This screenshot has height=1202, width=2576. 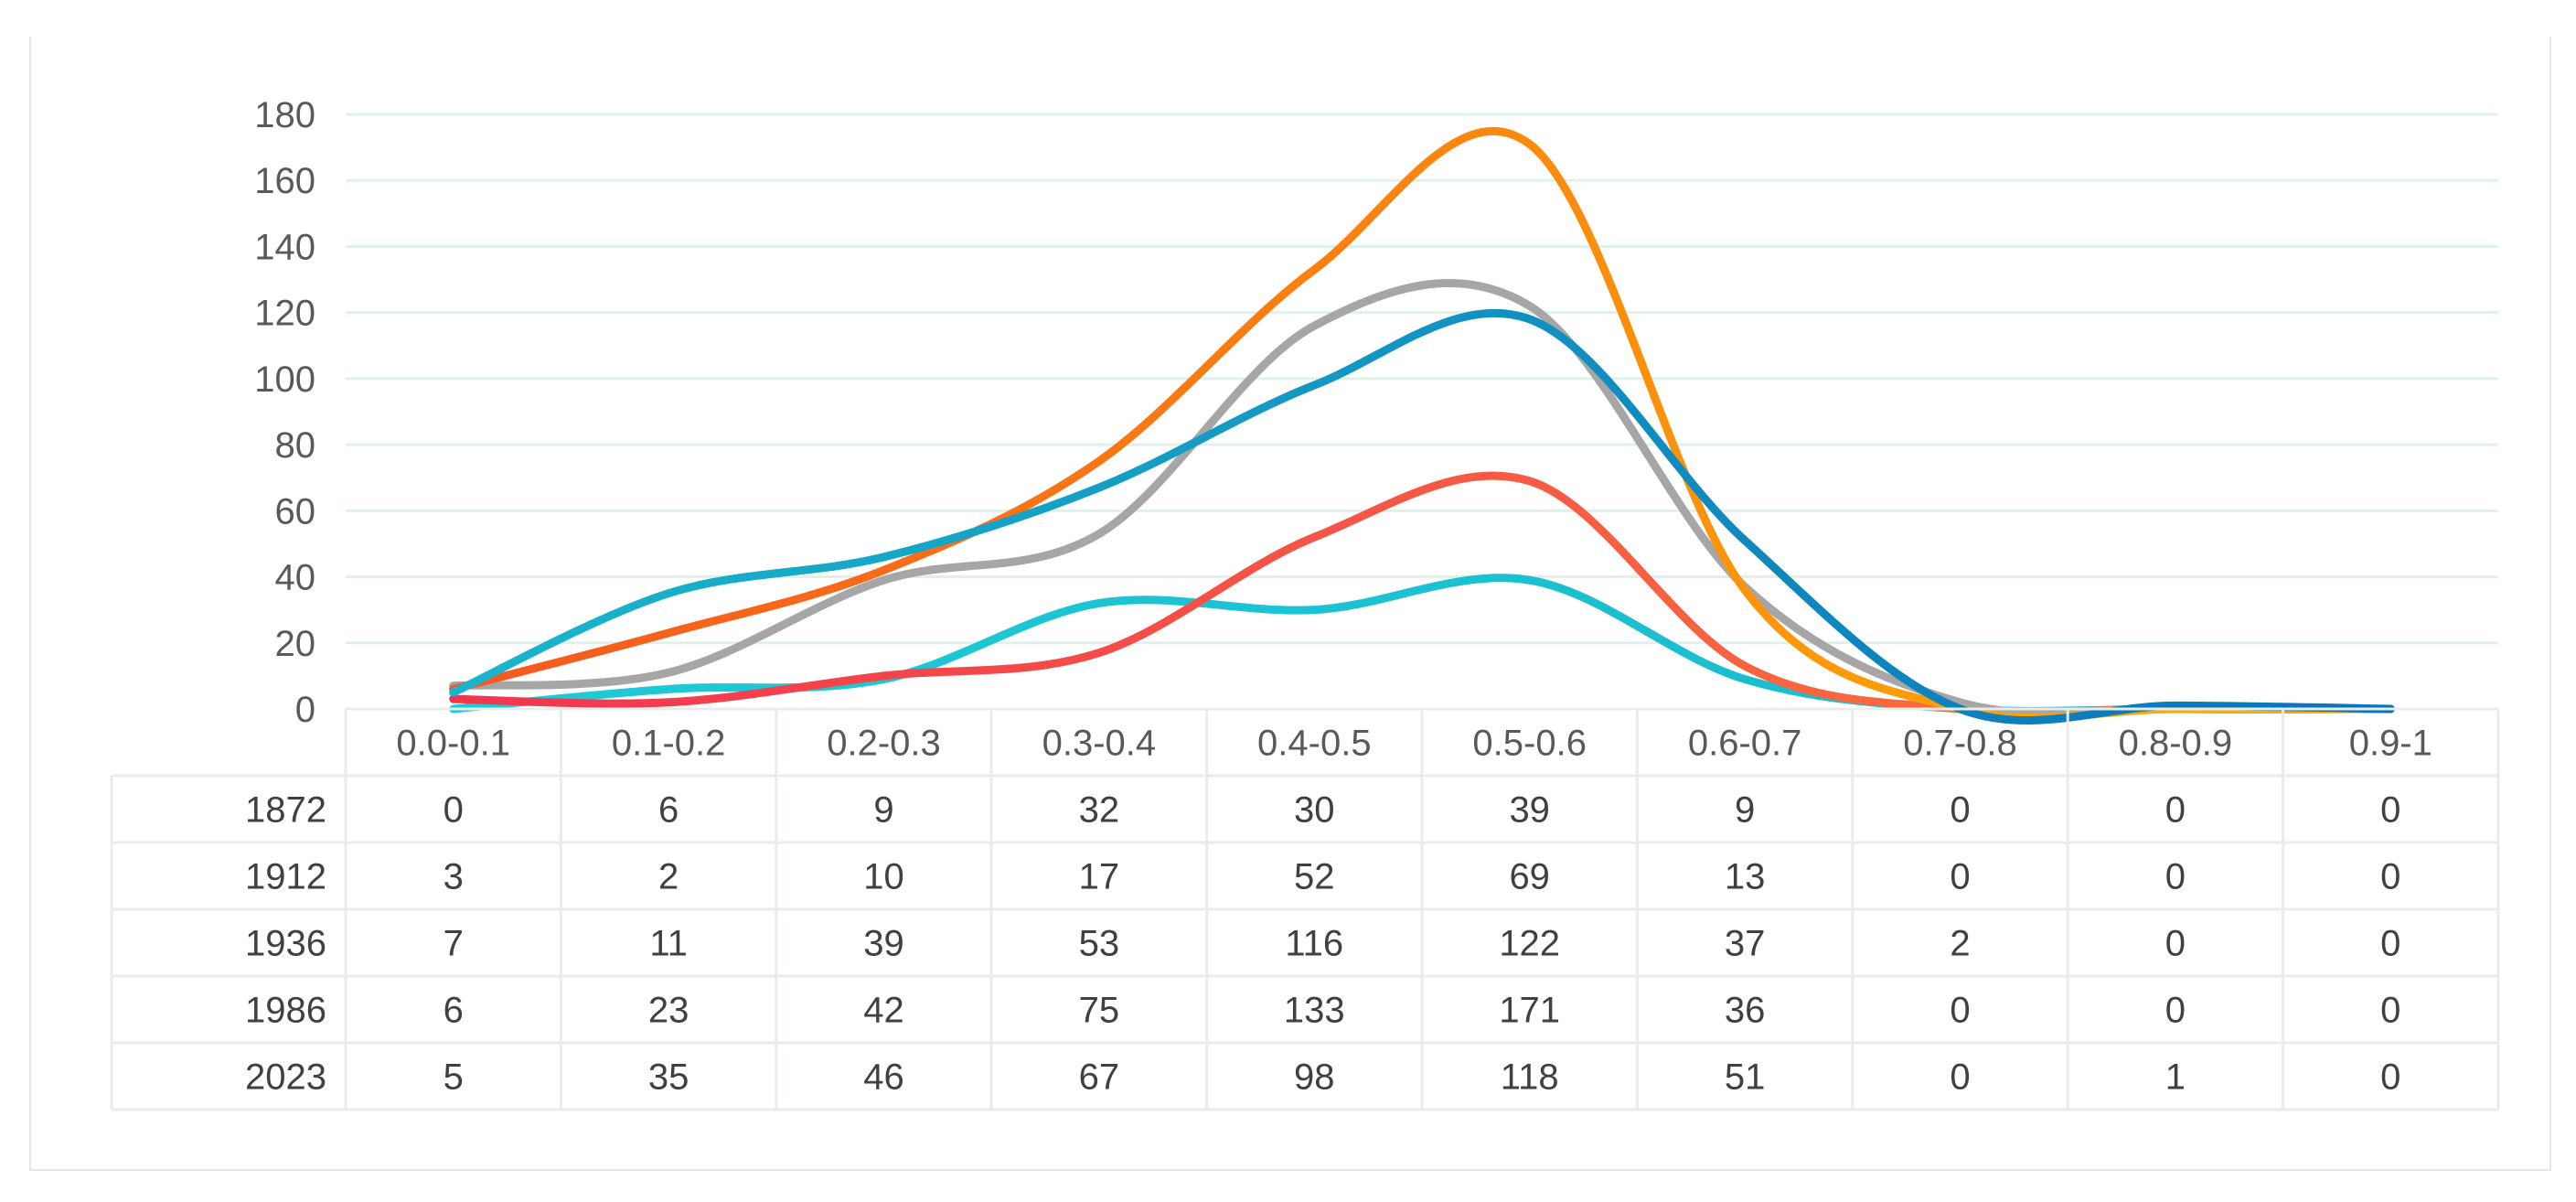 What do you see at coordinates (454, 944) in the screenshot?
I see `table-cell: 7` at bounding box center [454, 944].